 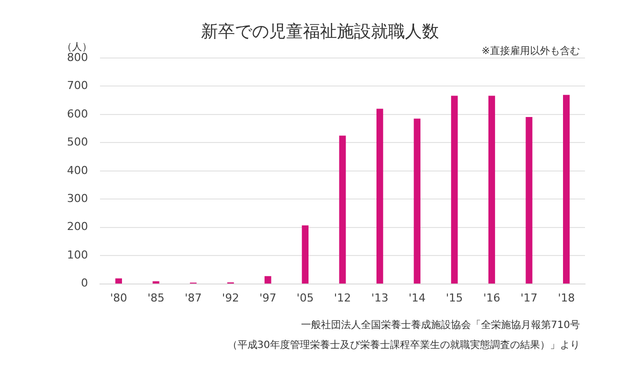 I want to click on x-tick-label: '85, so click(x=155, y=297).